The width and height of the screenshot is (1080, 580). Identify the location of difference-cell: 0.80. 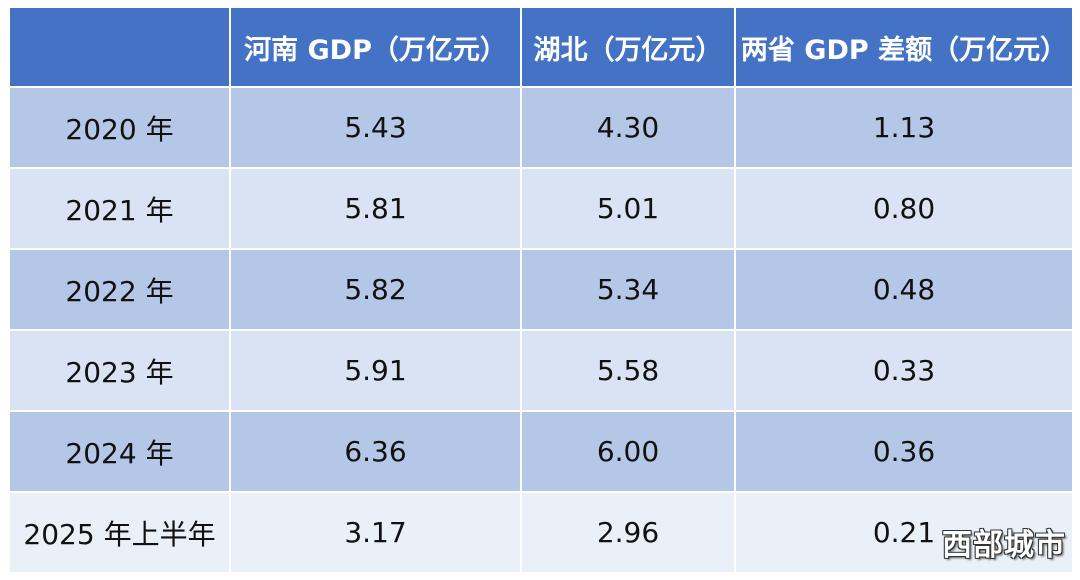
(904, 208).